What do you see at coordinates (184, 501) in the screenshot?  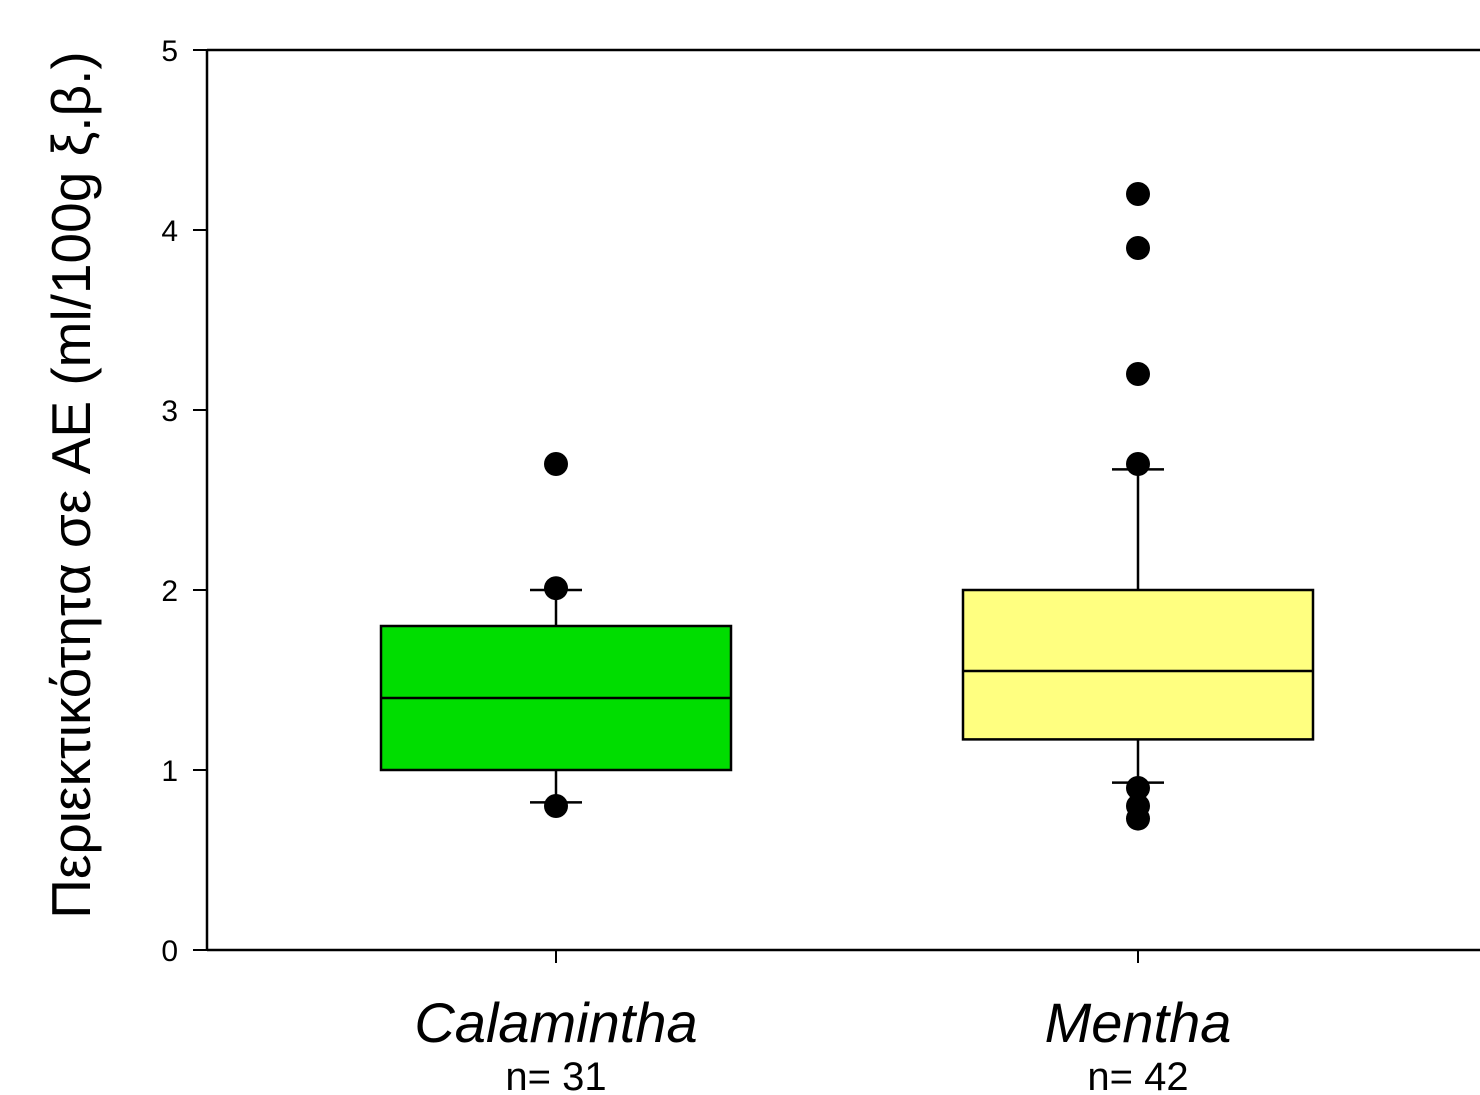 I see `y-axis-ticks: 0 1 2 3 4 5` at bounding box center [184, 501].